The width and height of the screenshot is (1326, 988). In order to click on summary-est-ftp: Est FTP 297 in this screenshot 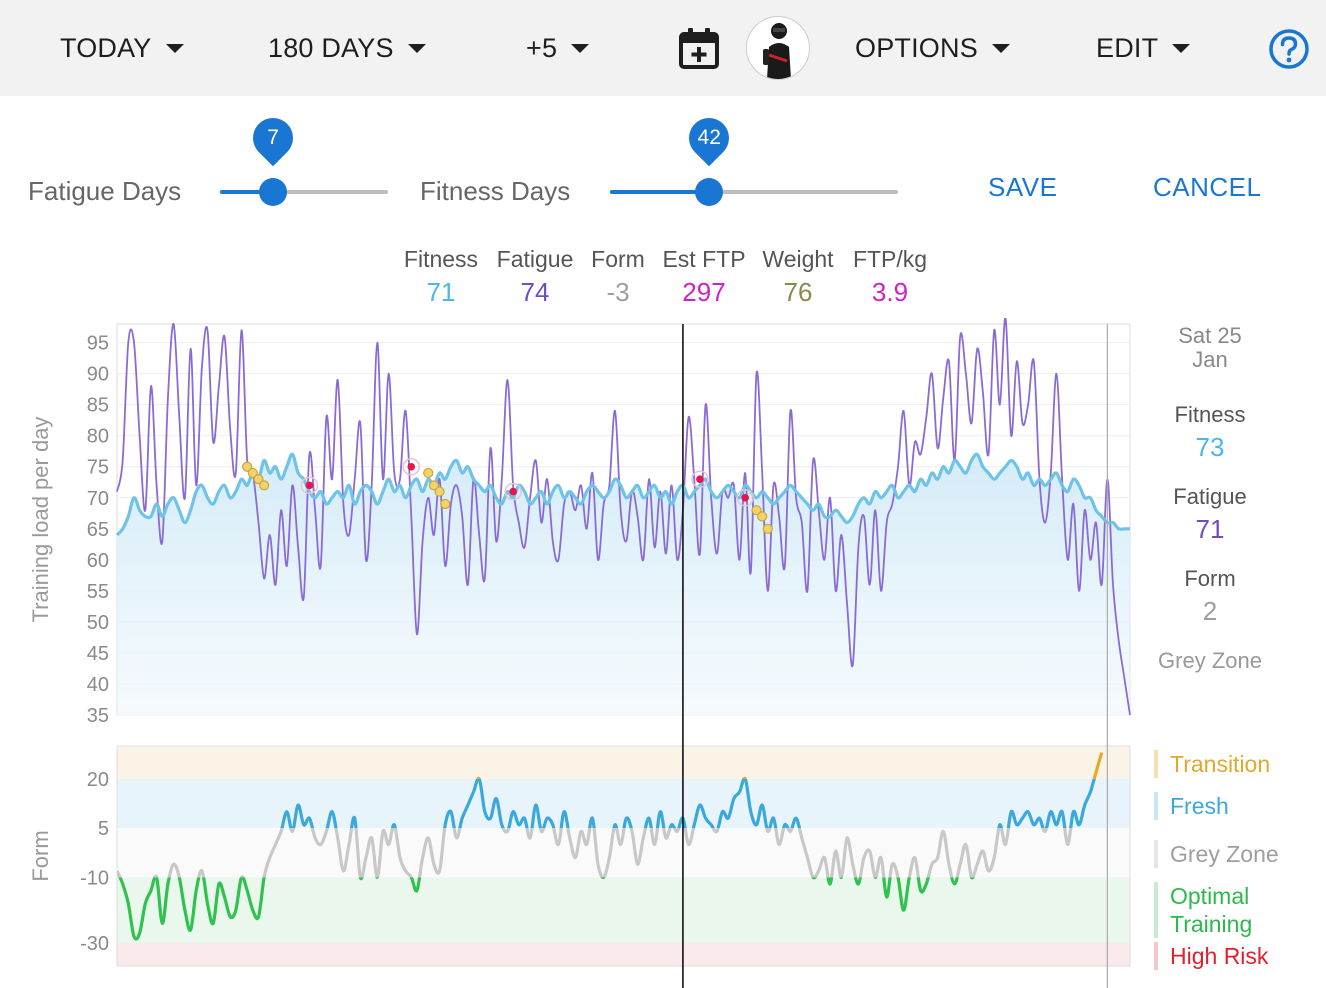, I will do `click(704, 277)`.